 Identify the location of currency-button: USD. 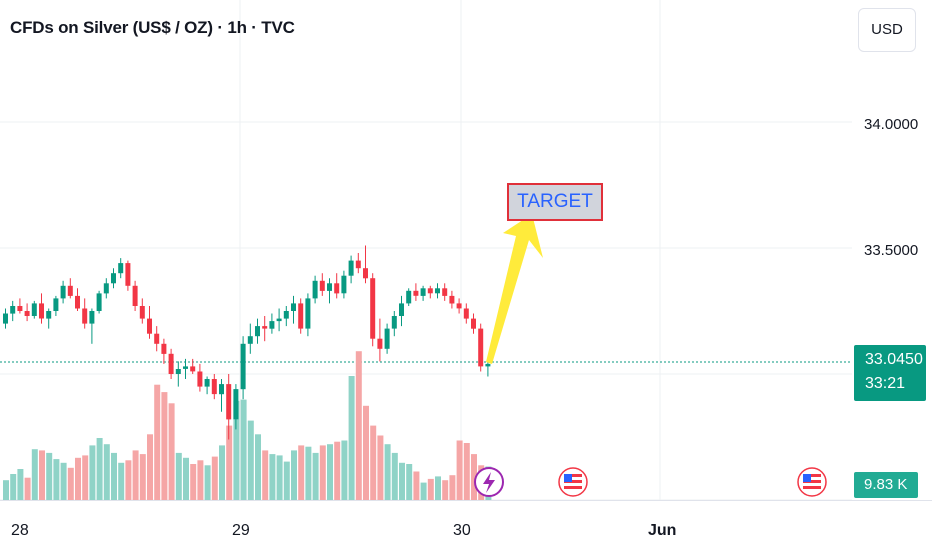
(887, 30).